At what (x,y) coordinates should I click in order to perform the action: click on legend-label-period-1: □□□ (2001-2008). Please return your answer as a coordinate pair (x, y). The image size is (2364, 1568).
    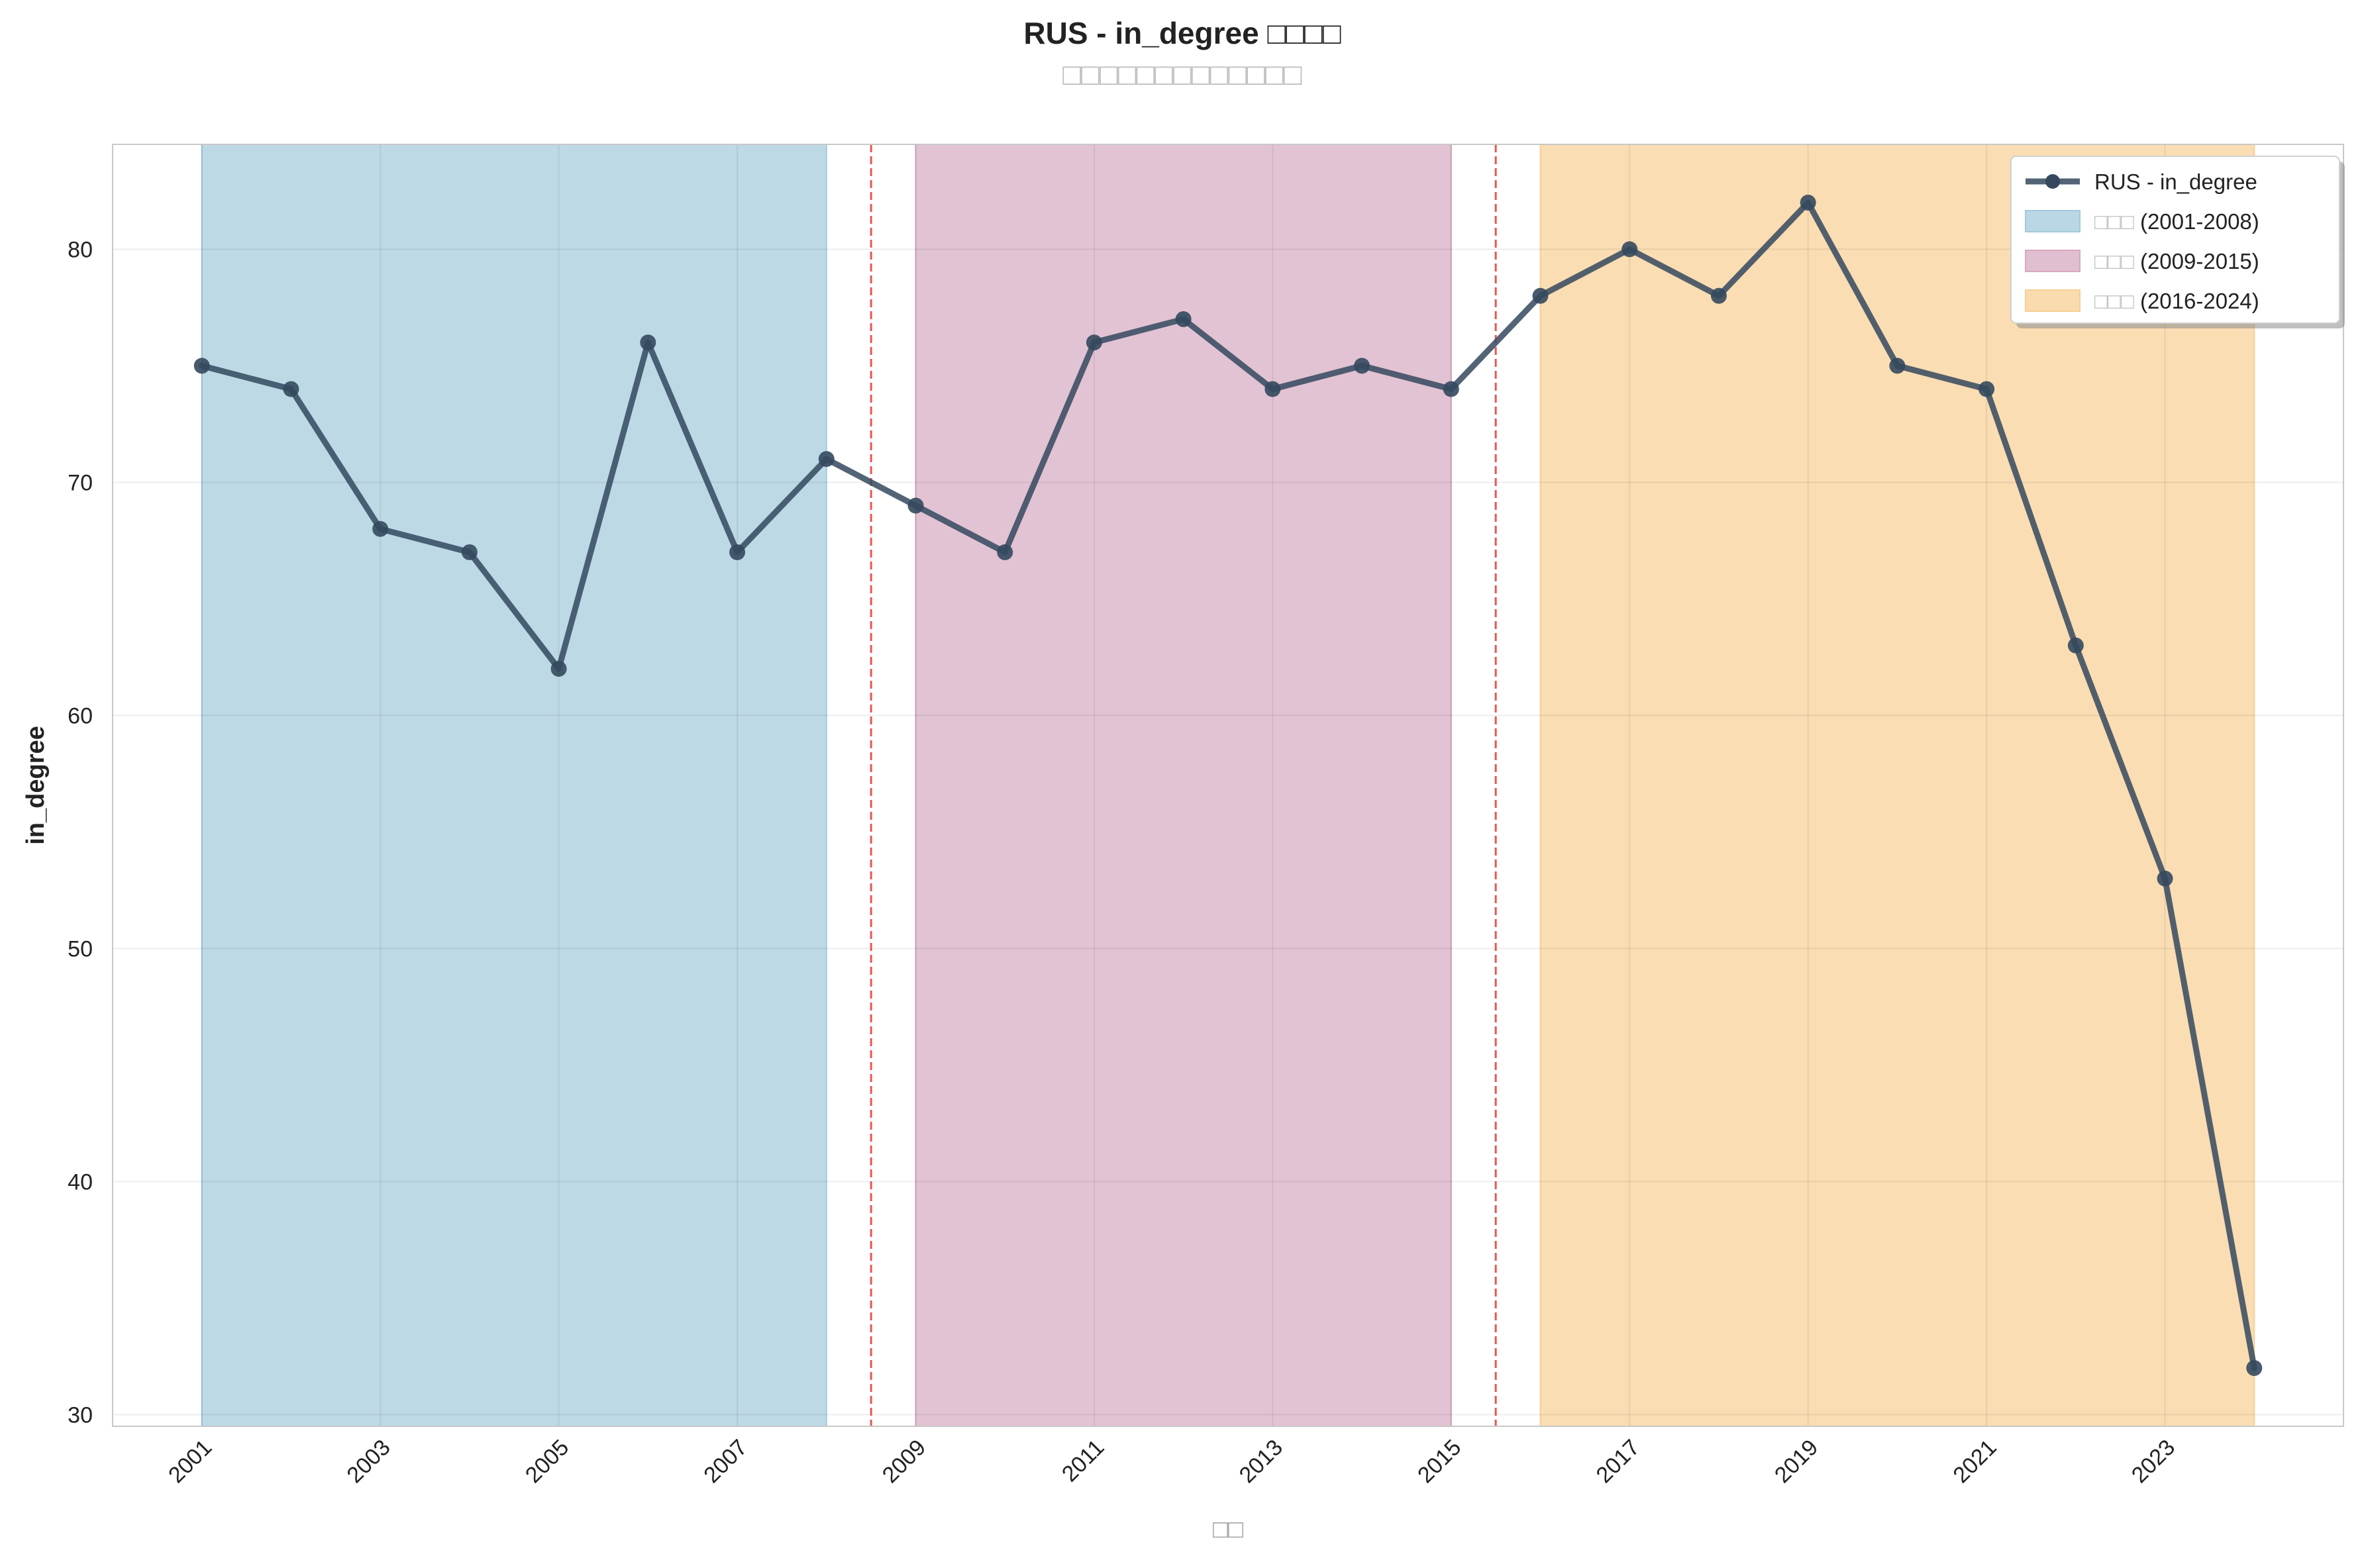
    Looking at the image, I should click on (2177, 221).